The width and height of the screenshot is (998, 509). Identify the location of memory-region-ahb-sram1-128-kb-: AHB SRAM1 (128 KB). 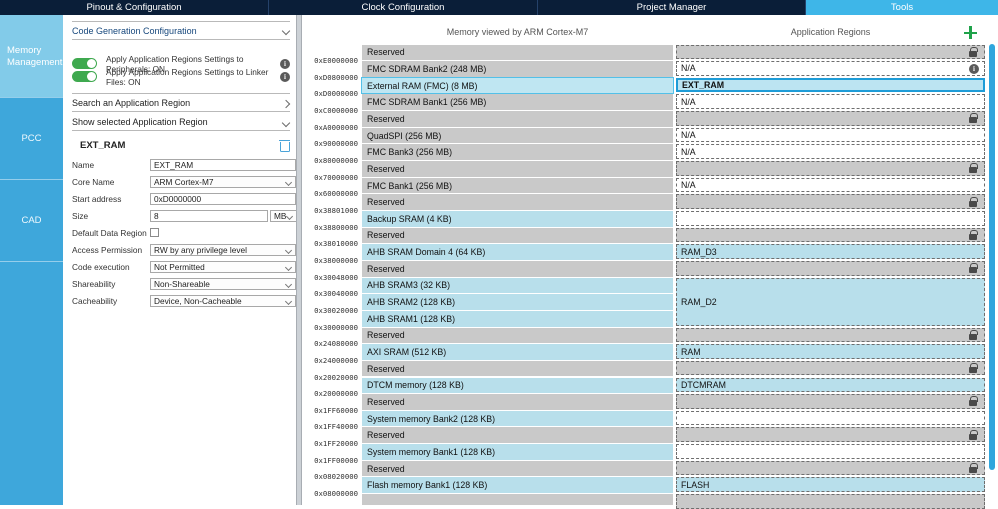
(517, 318).